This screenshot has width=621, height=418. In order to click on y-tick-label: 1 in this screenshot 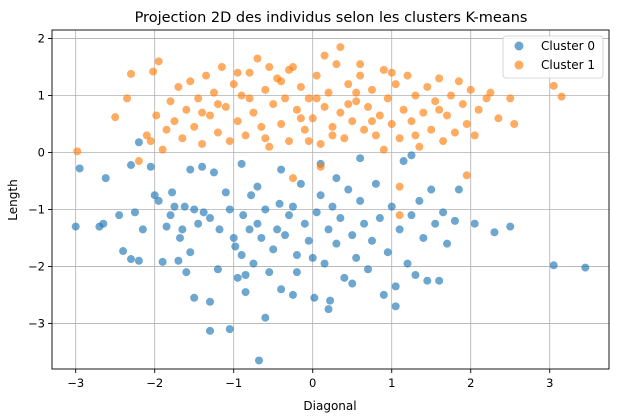, I will do `click(41, 96)`.